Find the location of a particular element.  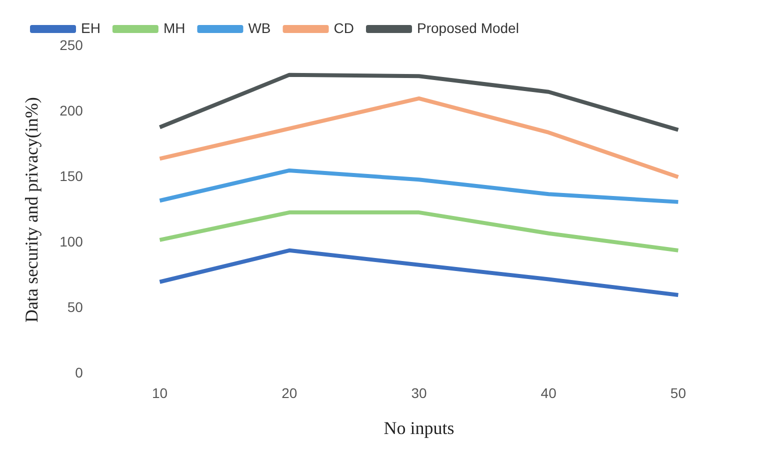

y-tick-label: 50 is located at coordinates (75, 306).